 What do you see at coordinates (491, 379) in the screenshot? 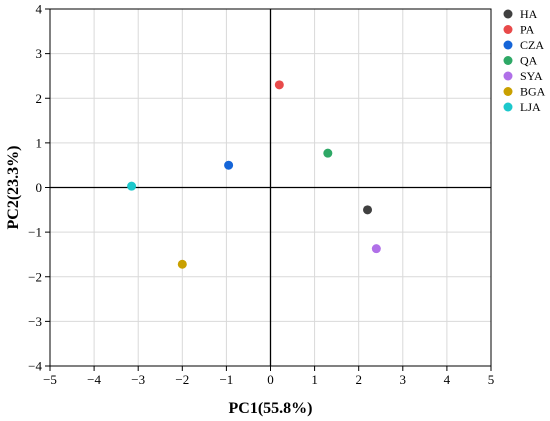
I see `x-tick-label: 5` at bounding box center [491, 379].